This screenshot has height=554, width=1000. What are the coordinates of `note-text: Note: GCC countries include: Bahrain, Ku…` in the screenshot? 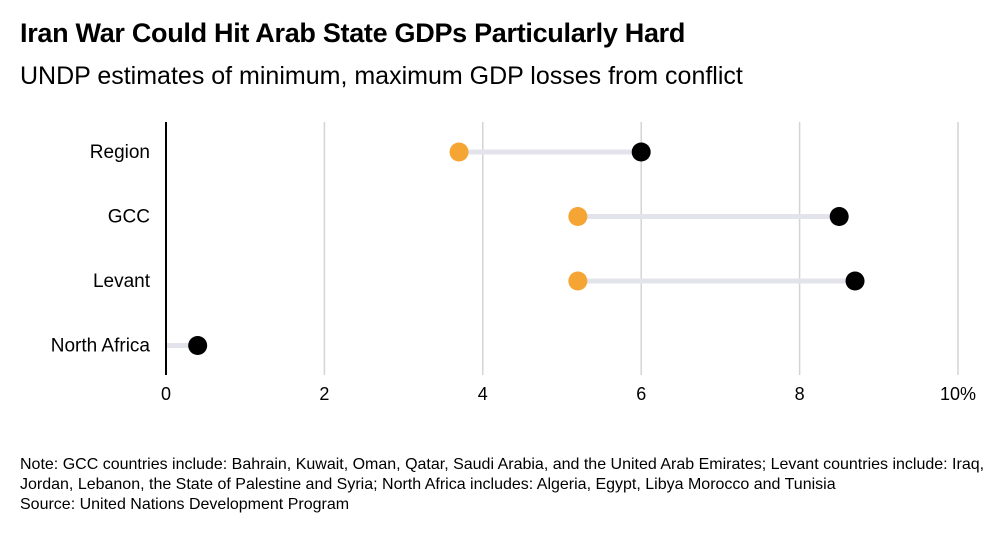 It's located at (502, 474).